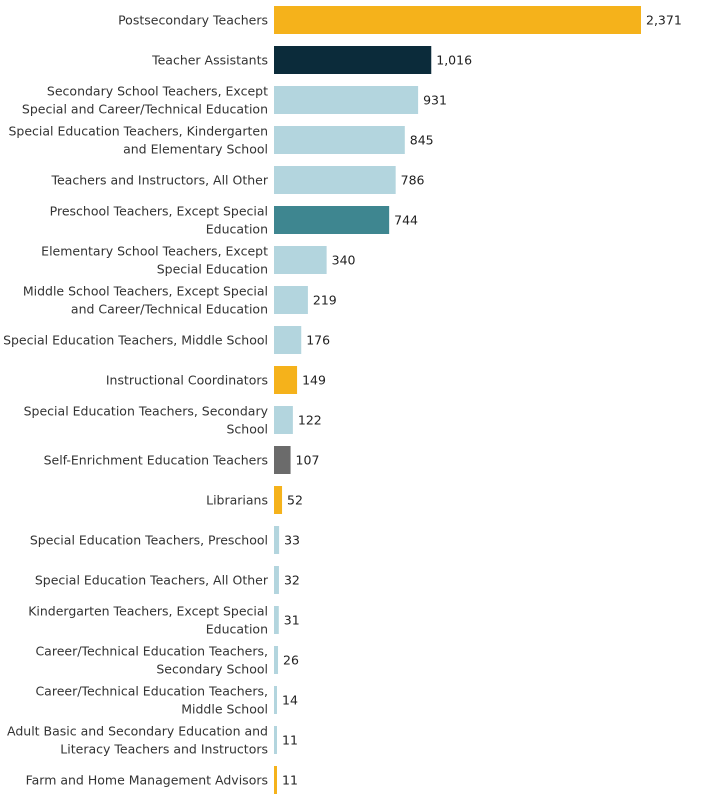 The image size is (713, 800). What do you see at coordinates (237, 629) in the screenshot?
I see `category-label-15-line-1: Education` at bounding box center [237, 629].